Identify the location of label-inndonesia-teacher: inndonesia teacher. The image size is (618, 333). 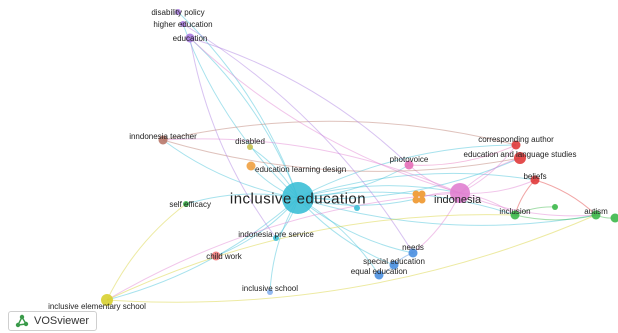
(163, 136).